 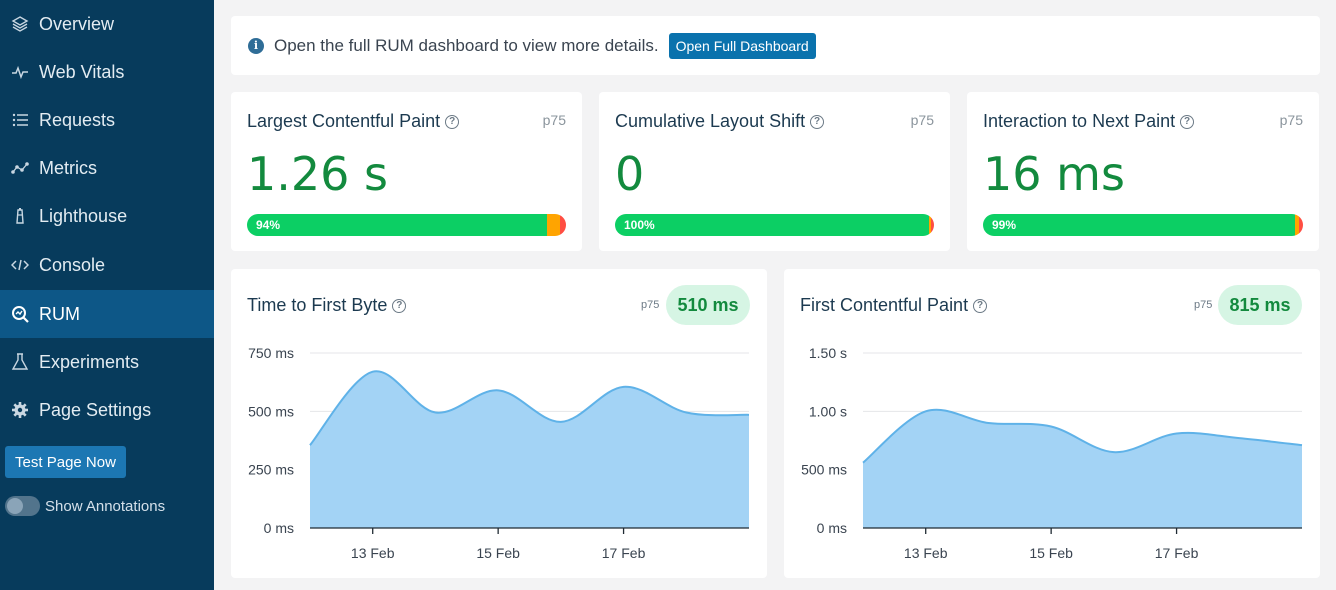 What do you see at coordinates (639, 225) in the screenshot?
I see `good-percent-label: 100%` at bounding box center [639, 225].